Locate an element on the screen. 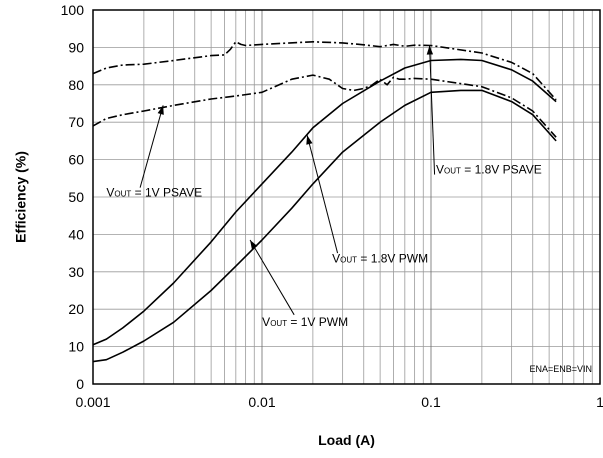  y-axis-label: Efficiency (%) is located at coordinates (21, 197).